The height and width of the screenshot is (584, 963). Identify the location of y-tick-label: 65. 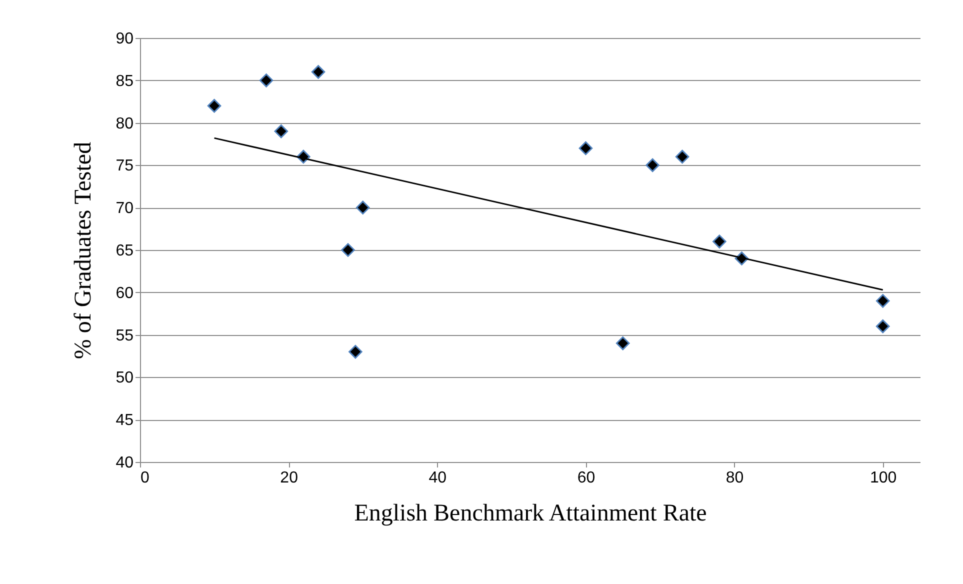
(125, 251).